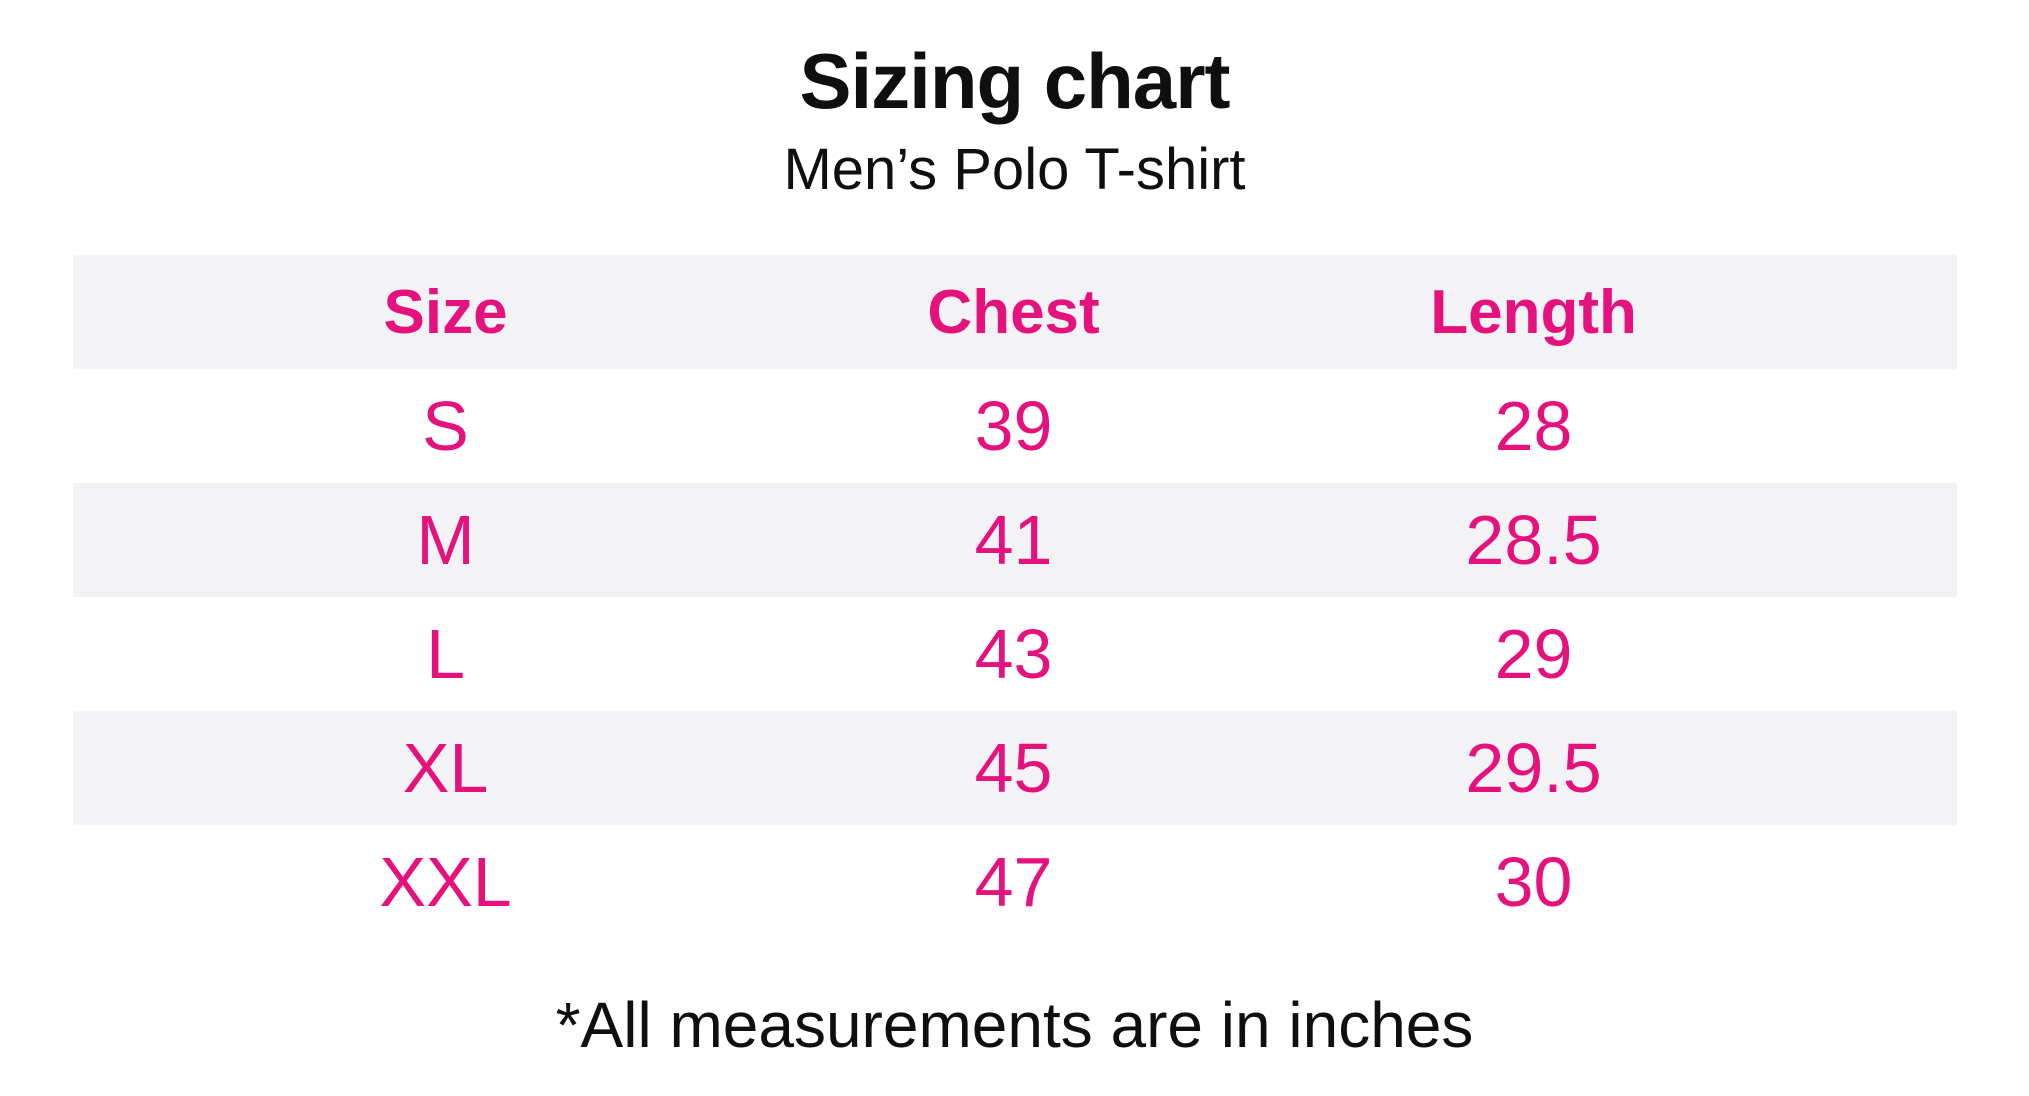 Image resolution: width=2029 pixels, height=1096 pixels. Describe the element at coordinates (1533, 654) in the screenshot. I see `table-cell-length: 29` at that location.